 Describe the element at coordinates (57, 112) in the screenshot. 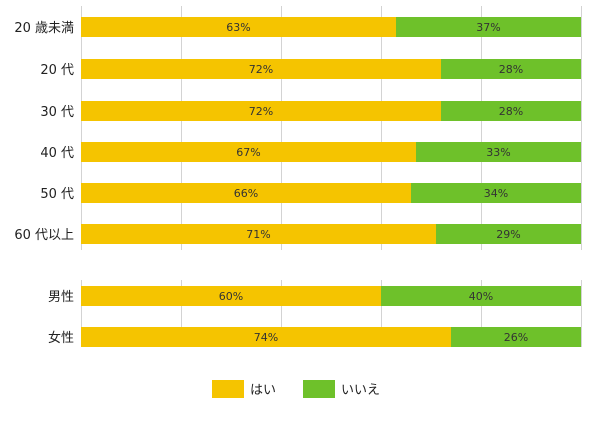

I see `category-label: 30 代` at that location.